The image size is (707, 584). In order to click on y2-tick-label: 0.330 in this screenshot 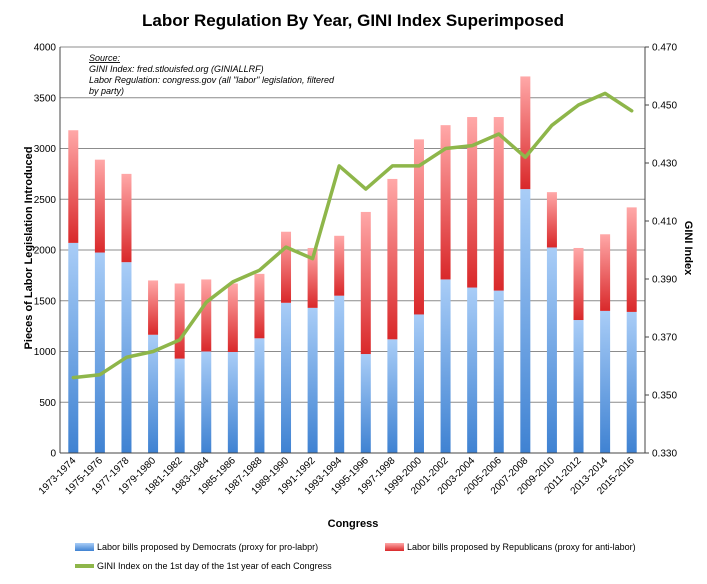, I will do `click(664, 454)`.